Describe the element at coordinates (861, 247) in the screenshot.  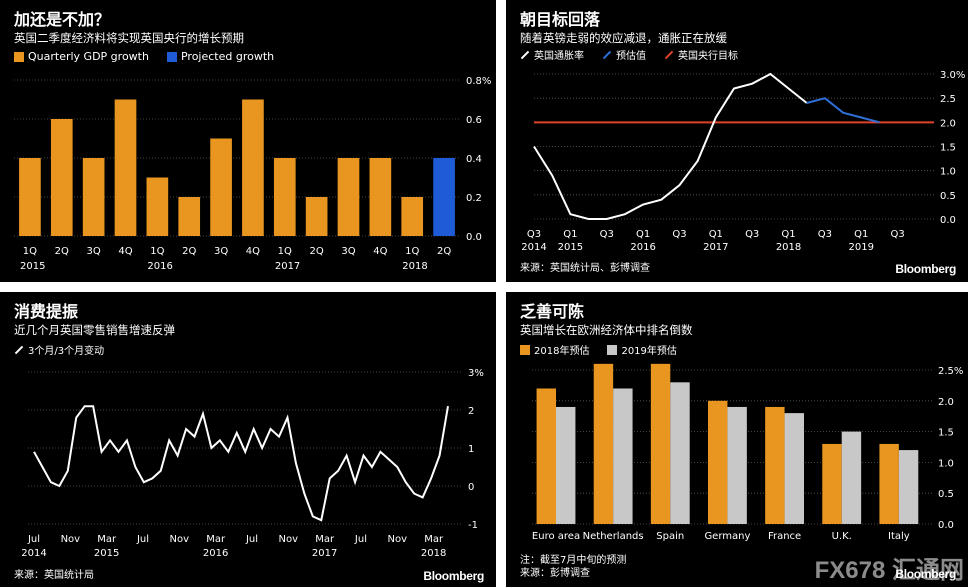
I see `inflation-year-label: 2019` at that location.